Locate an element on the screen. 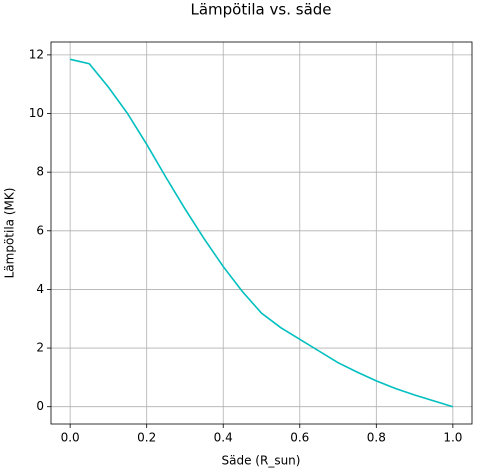  x-tick-label: 0.4 is located at coordinates (223, 438).